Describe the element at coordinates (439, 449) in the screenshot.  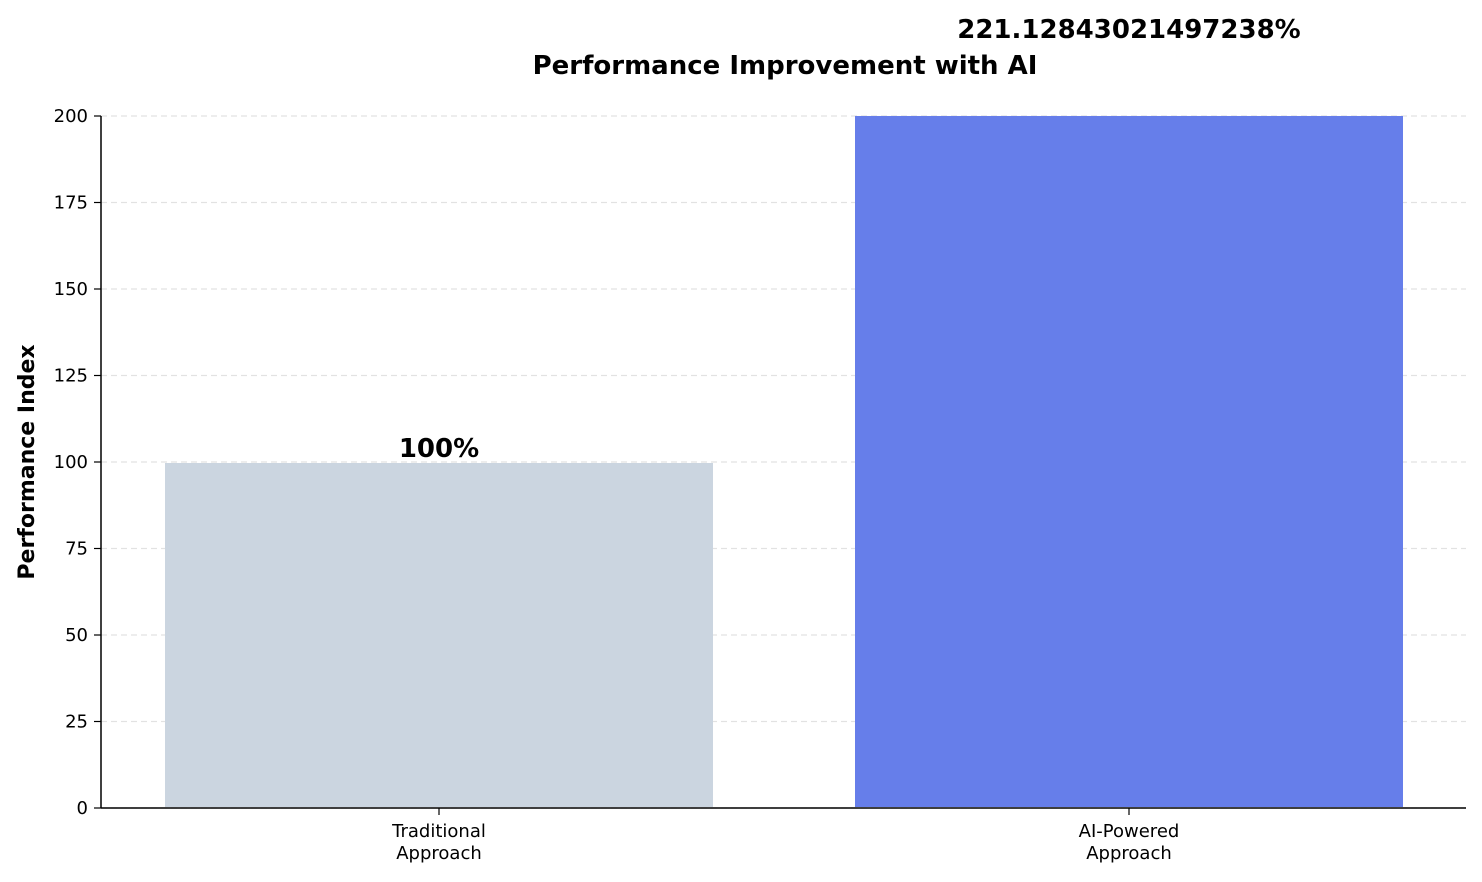
I see `value-label: 100%` at that location.